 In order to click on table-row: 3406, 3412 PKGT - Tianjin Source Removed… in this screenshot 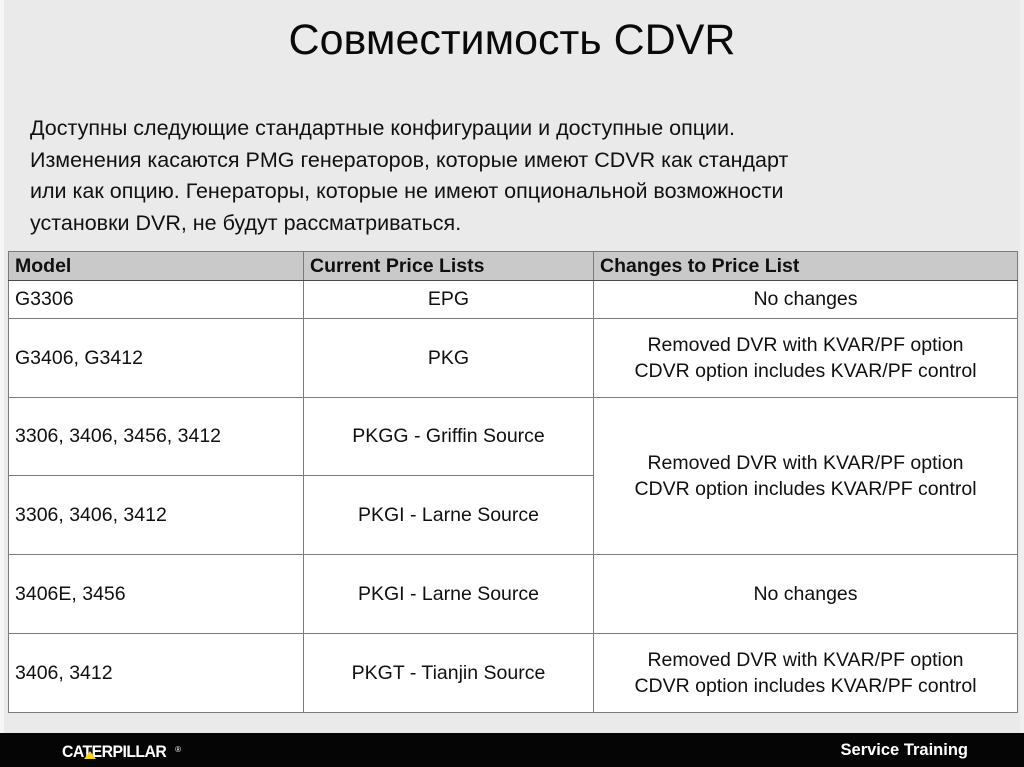, I will do `click(513, 673)`.